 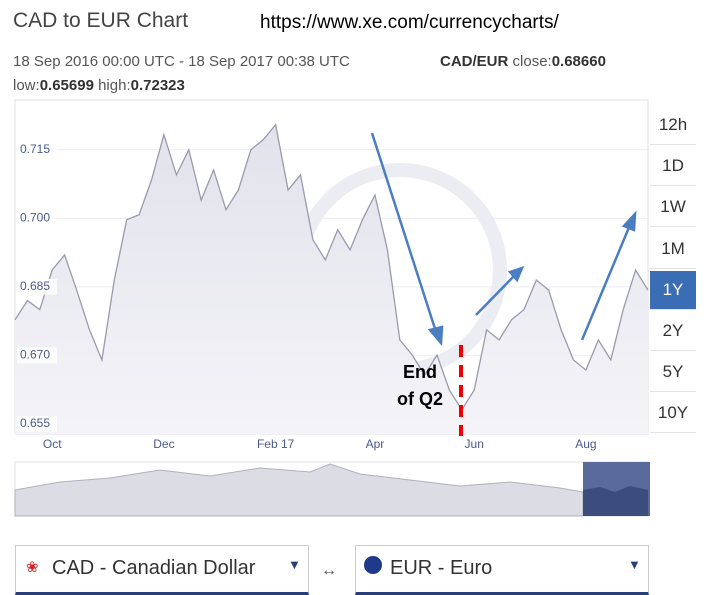 I want to click on x-tick-label: Dec, so click(x=163, y=444).